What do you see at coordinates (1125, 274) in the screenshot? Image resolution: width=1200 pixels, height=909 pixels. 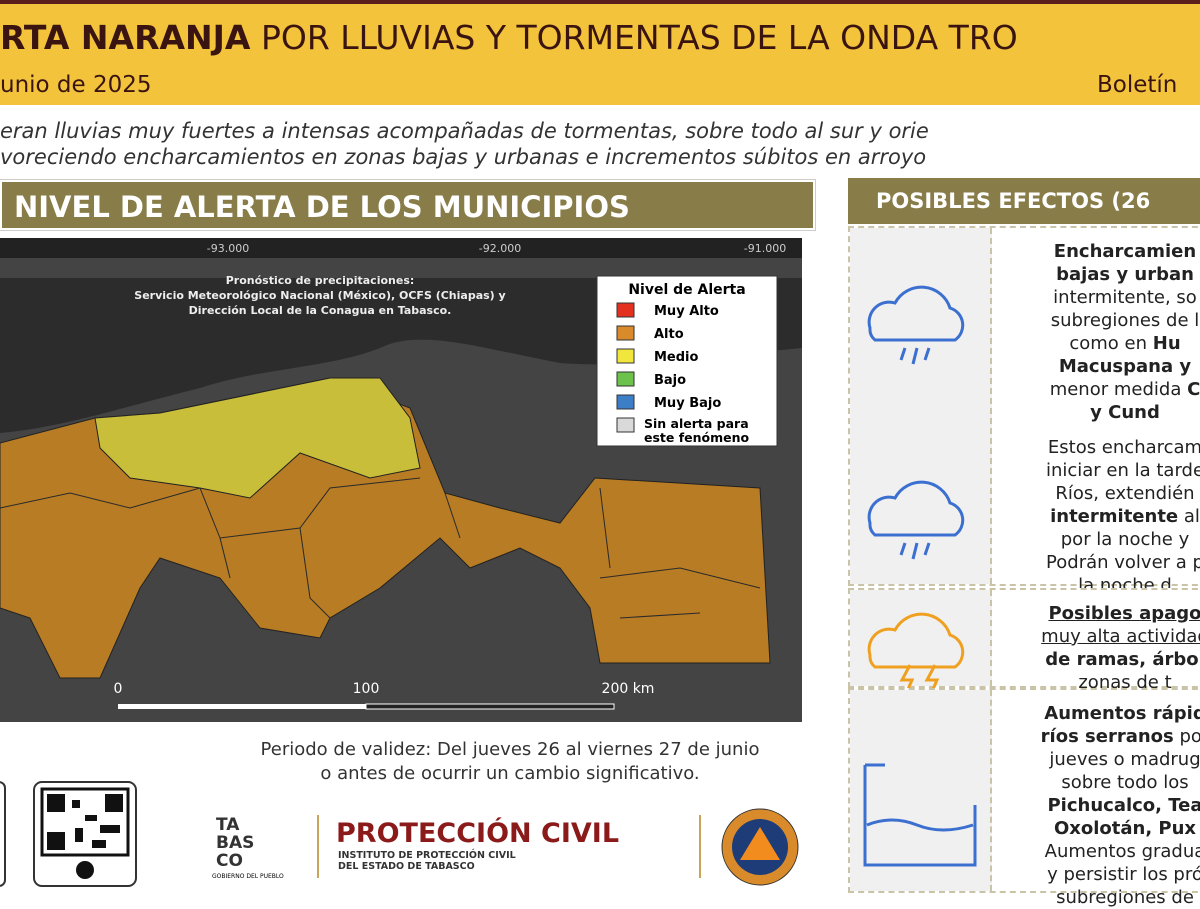 I see `effect-segment: bajas y urban` at bounding box center [1125, 274].